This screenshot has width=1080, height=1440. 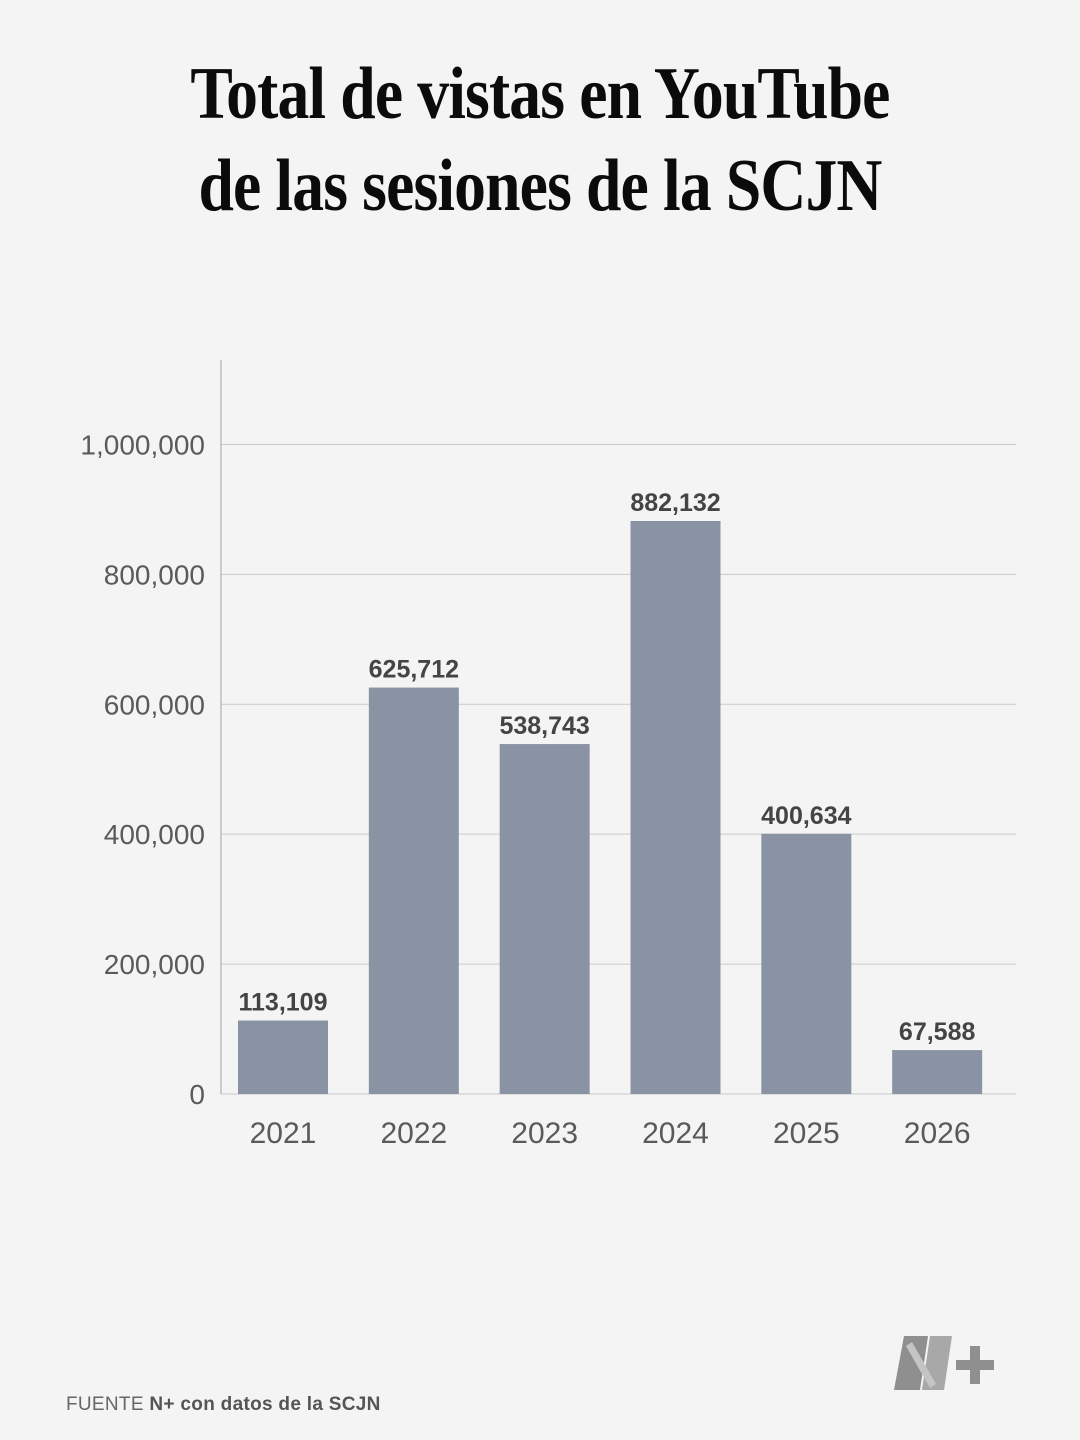 What do you see at coordinates (675, 807) in the screenshot?
I see `bar-2024` at bounding box center [675, 807].